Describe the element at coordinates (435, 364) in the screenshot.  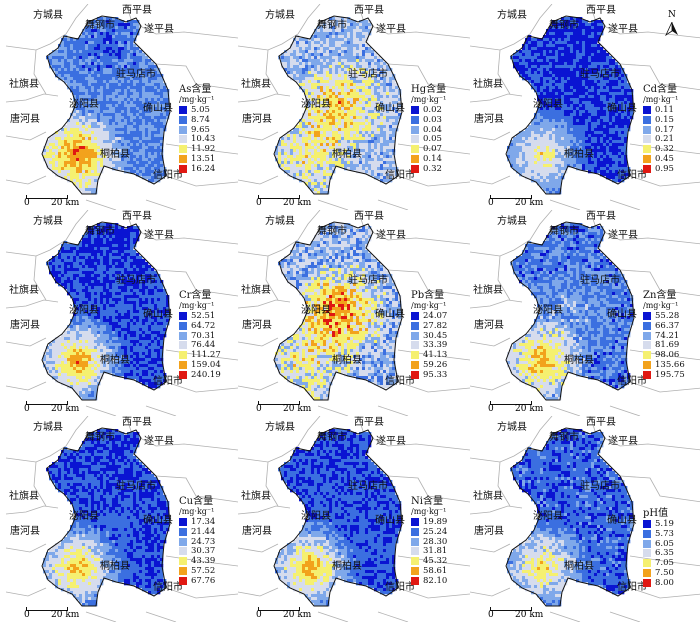
I see `legend-value: 59.26` at that location.